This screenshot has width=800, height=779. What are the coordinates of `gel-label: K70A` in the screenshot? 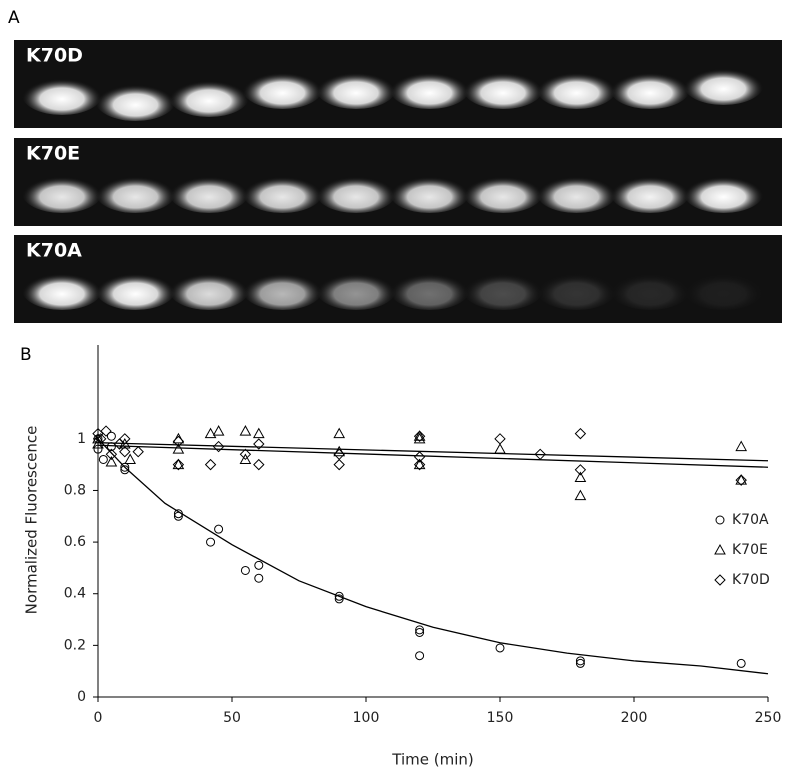 It's located at (54, 251).